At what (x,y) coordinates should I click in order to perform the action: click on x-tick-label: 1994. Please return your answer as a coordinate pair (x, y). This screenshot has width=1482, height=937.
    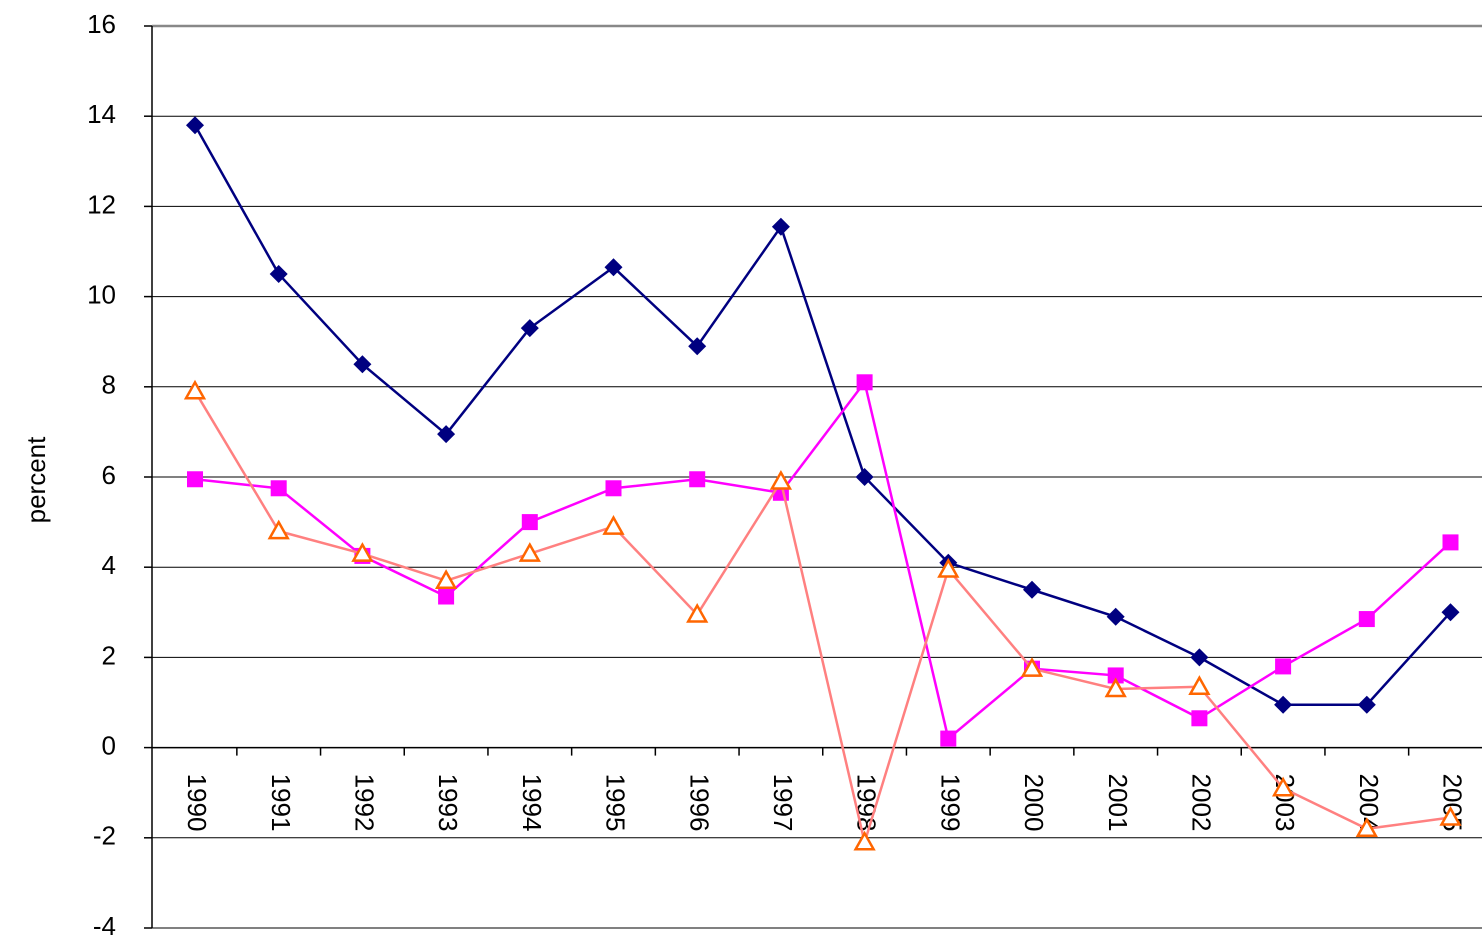
    Looking at the image, I should click on (532, 803).